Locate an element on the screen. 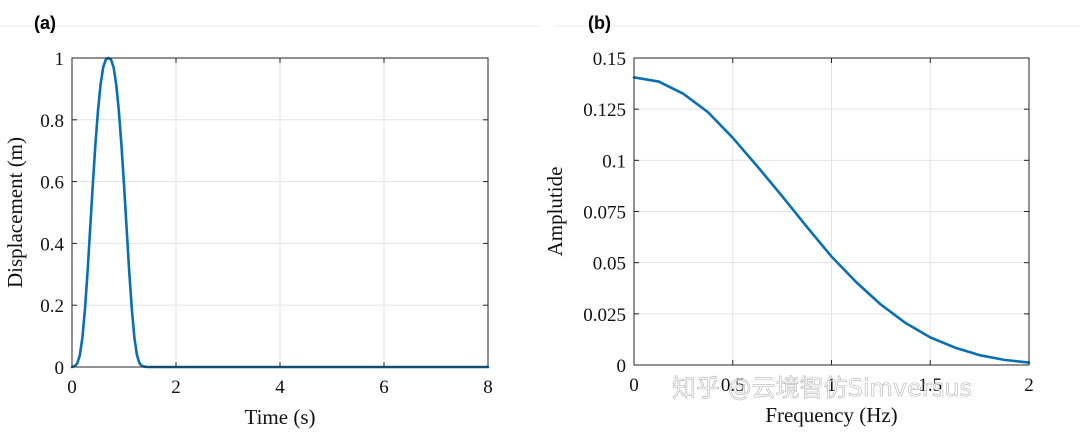  y-tick-label: 0.2 is located at coordinates (52, 306).